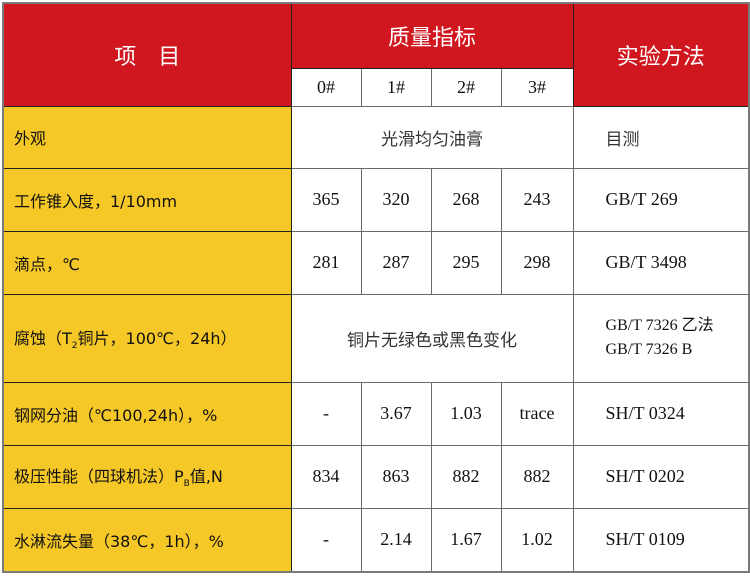 This screenshot has width=750, height=577. Describe the element at coordinates (157, 338) in the screenshot. I see `item-text: 铜片，100℃，24h）` at that location.